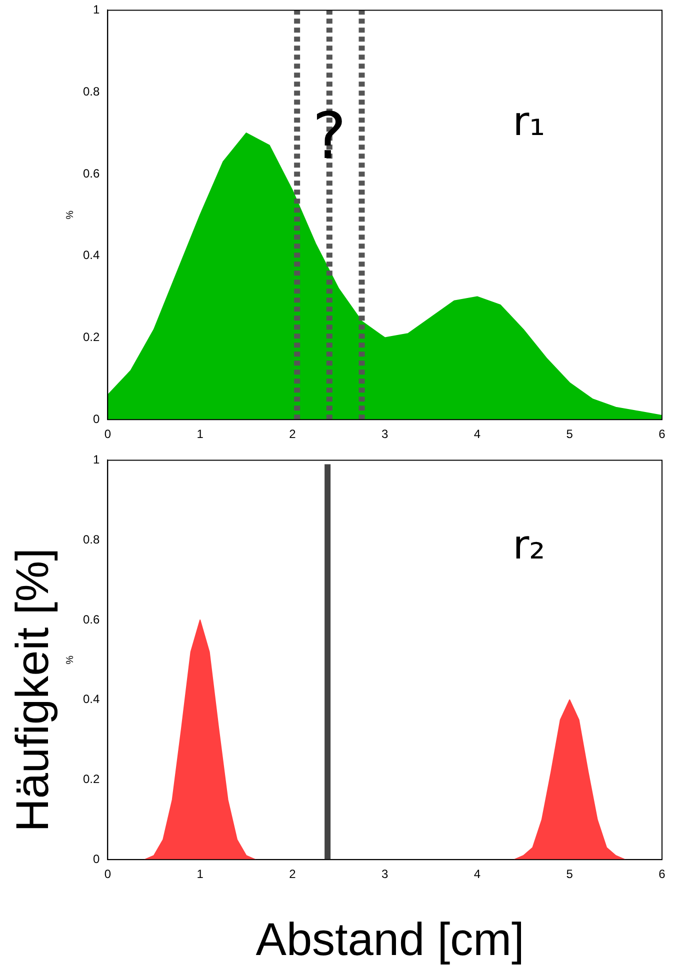 The width and height of the screenshot is (682, 967). Describe the element at coordinates (329, 137) in the screenshot. I see `annotation: ?` at that location.